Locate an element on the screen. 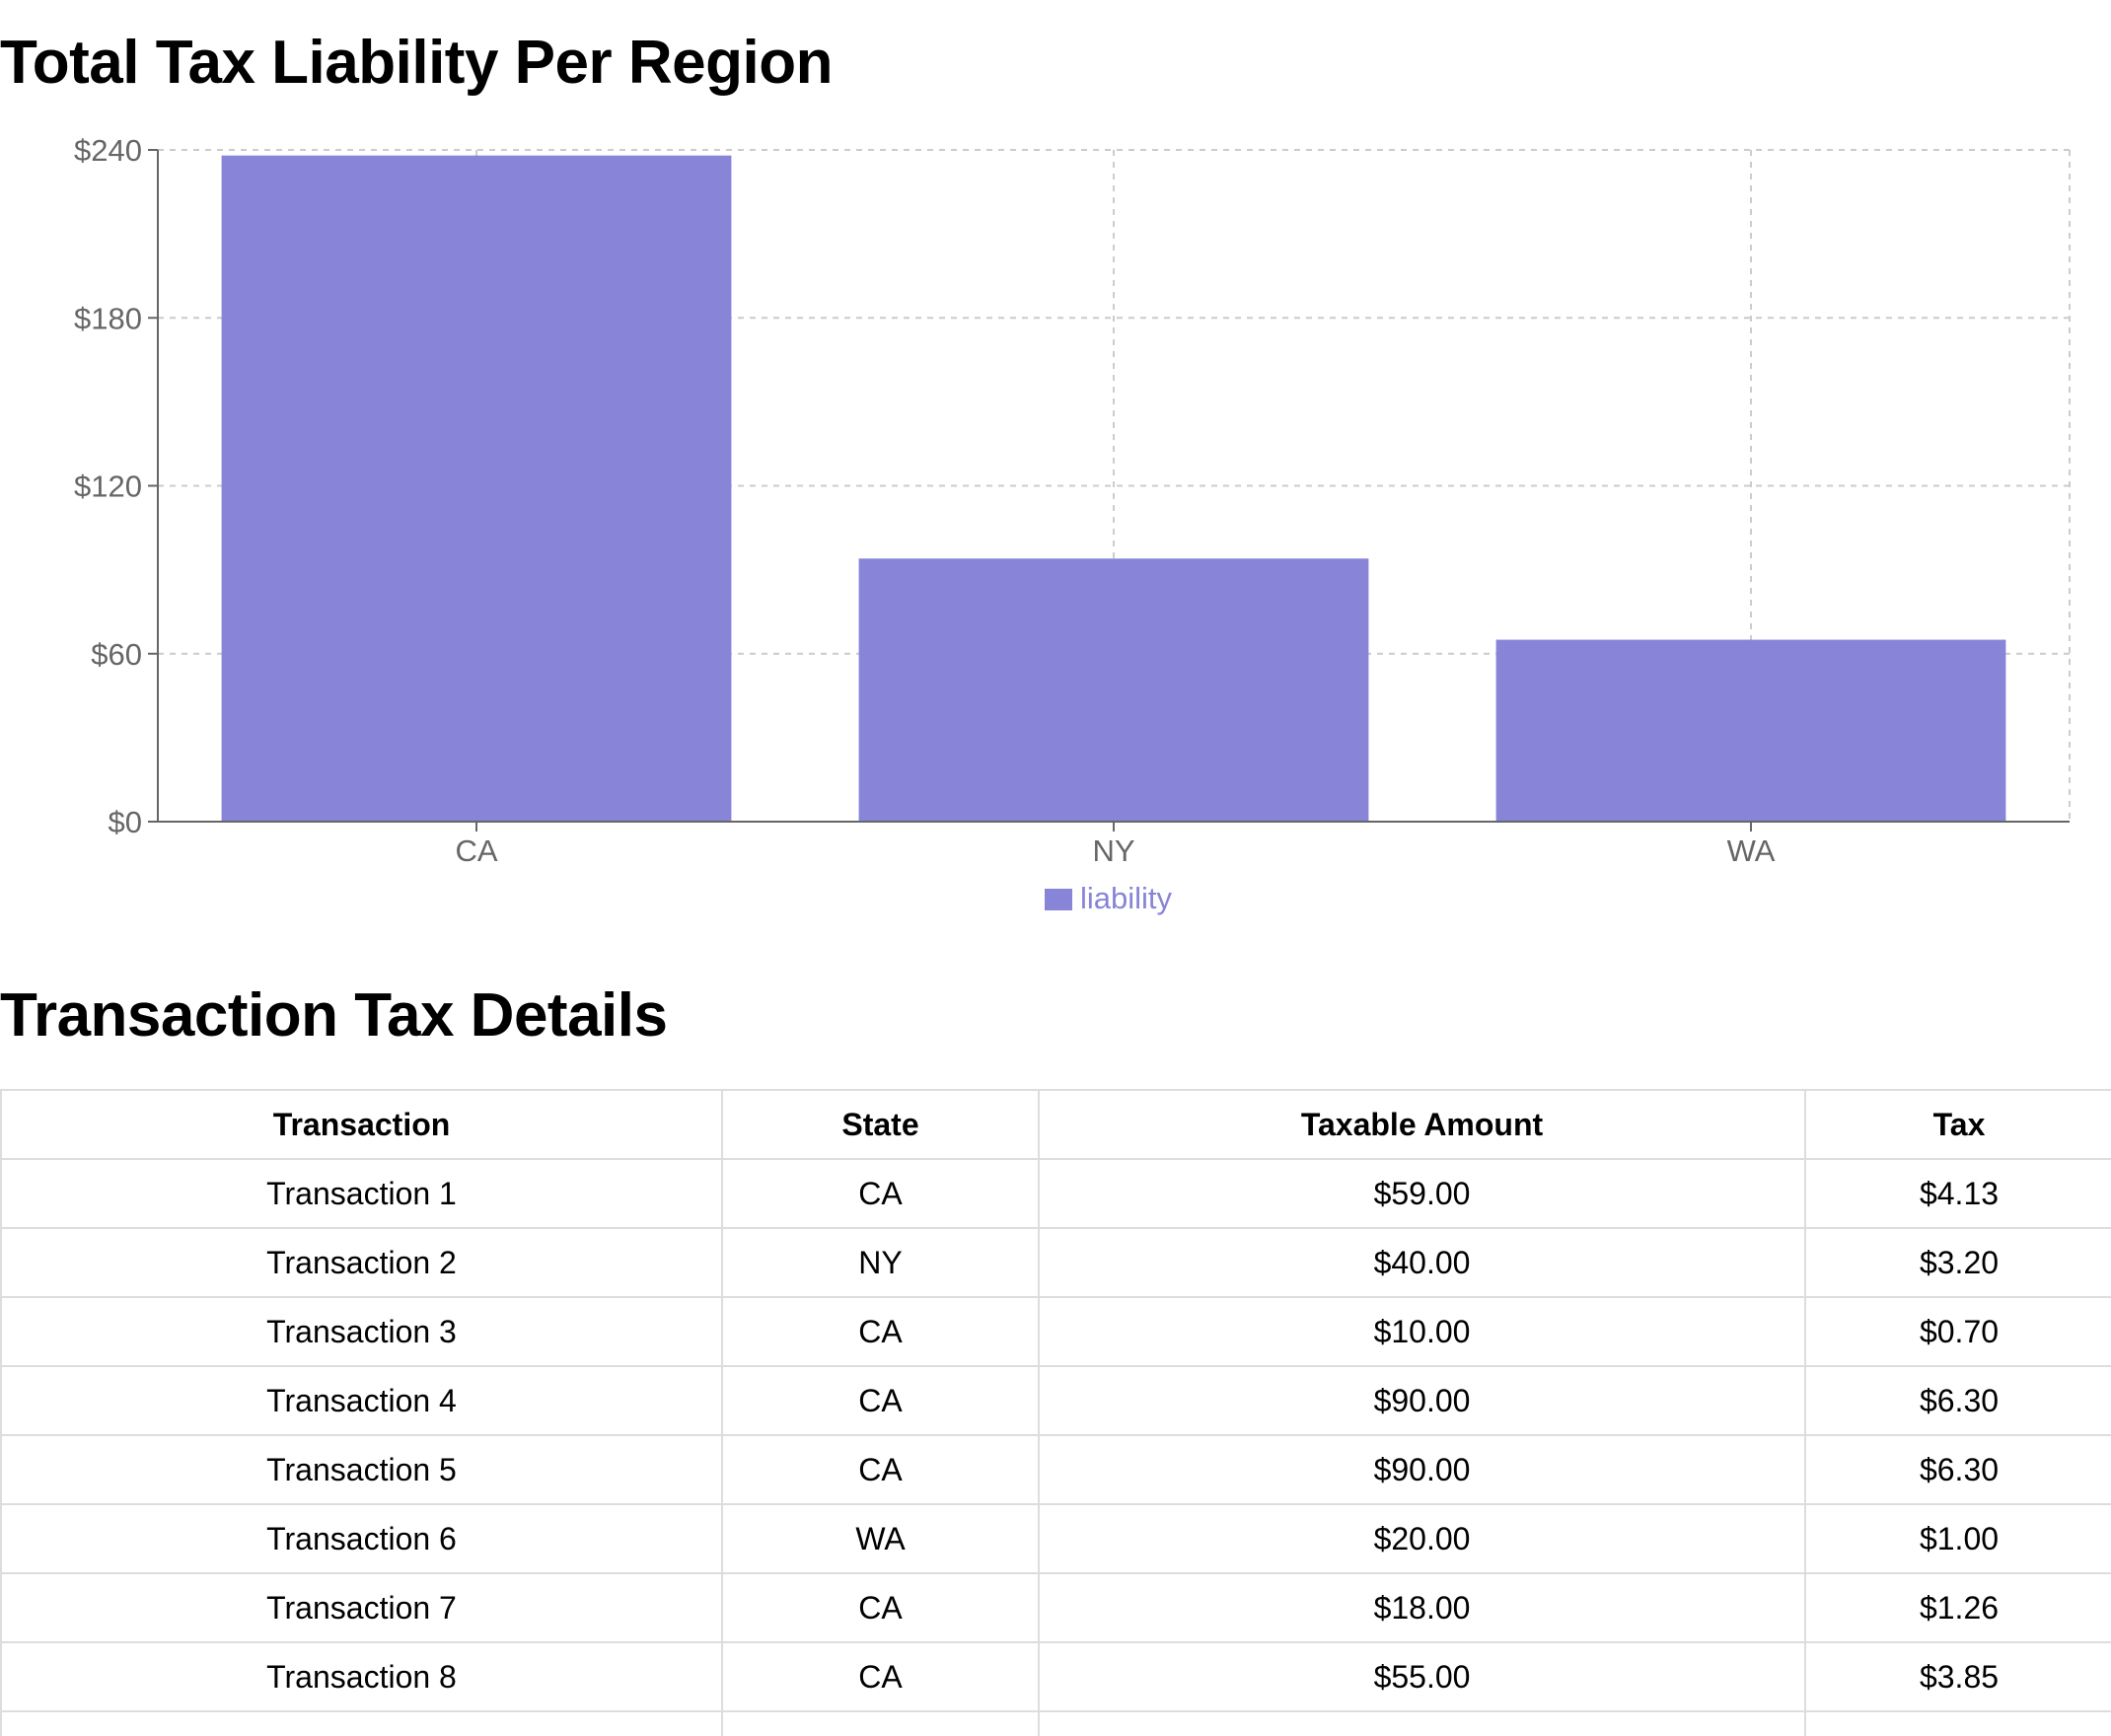 Image resolution: width=2111 pixels, height=1736 pixels. column-header: State is located at coordinates (880, 1124).